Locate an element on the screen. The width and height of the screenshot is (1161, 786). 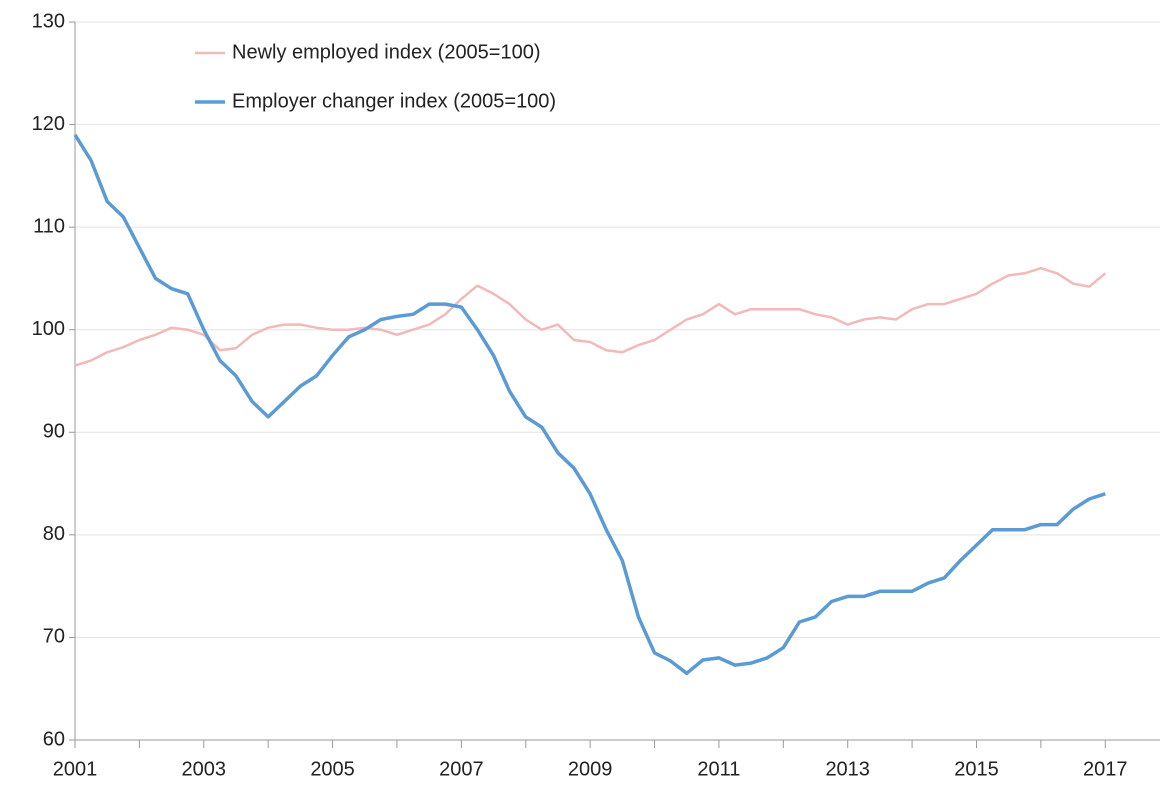
x-tick-label: 2007 is located at coordinates (461, 769).